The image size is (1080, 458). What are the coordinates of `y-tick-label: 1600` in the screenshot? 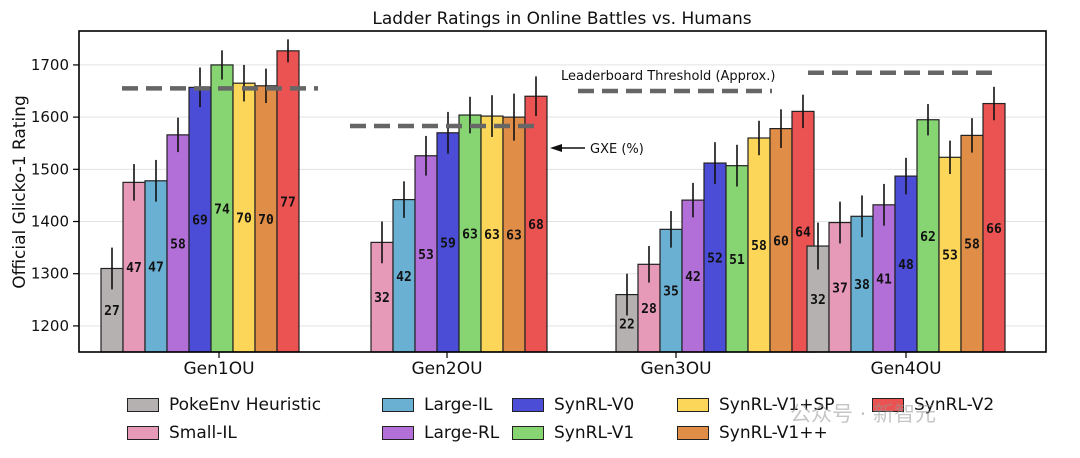 It's located at (50, 117).